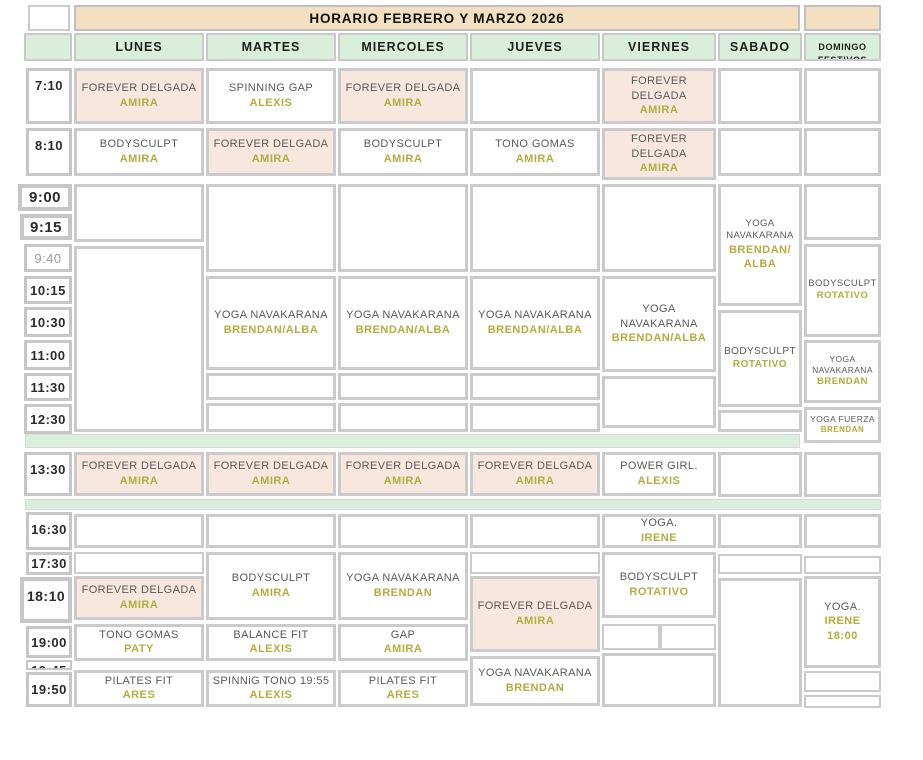 The height and width of the screenshot is (760, 923). I want to click on cell-domingo-0810-empty, so click(842, 152).